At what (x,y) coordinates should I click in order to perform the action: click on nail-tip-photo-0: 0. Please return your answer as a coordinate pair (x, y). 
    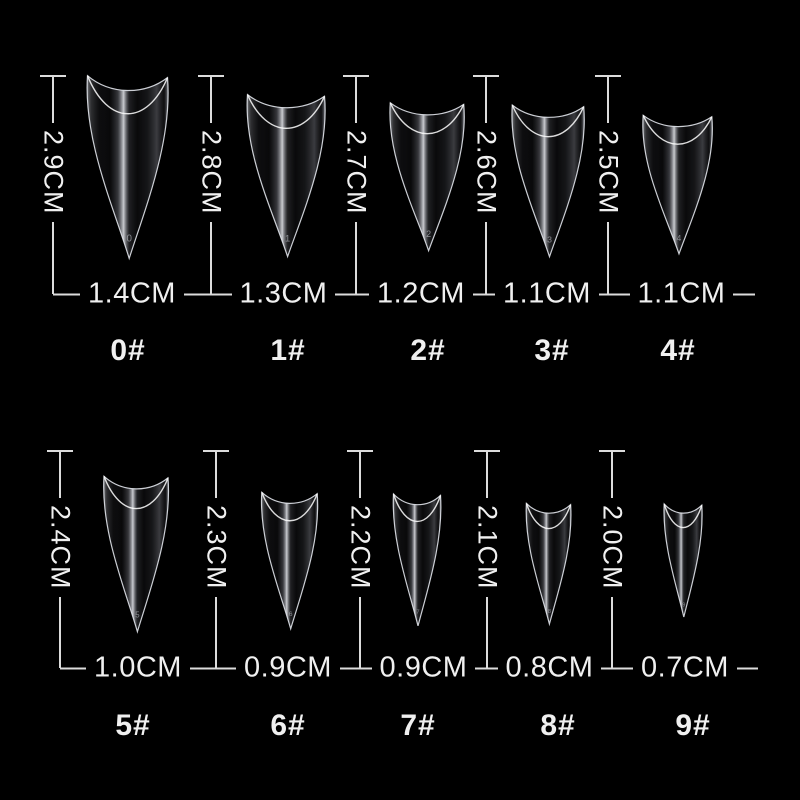
    Looking at the image, I should click on (127, 163).